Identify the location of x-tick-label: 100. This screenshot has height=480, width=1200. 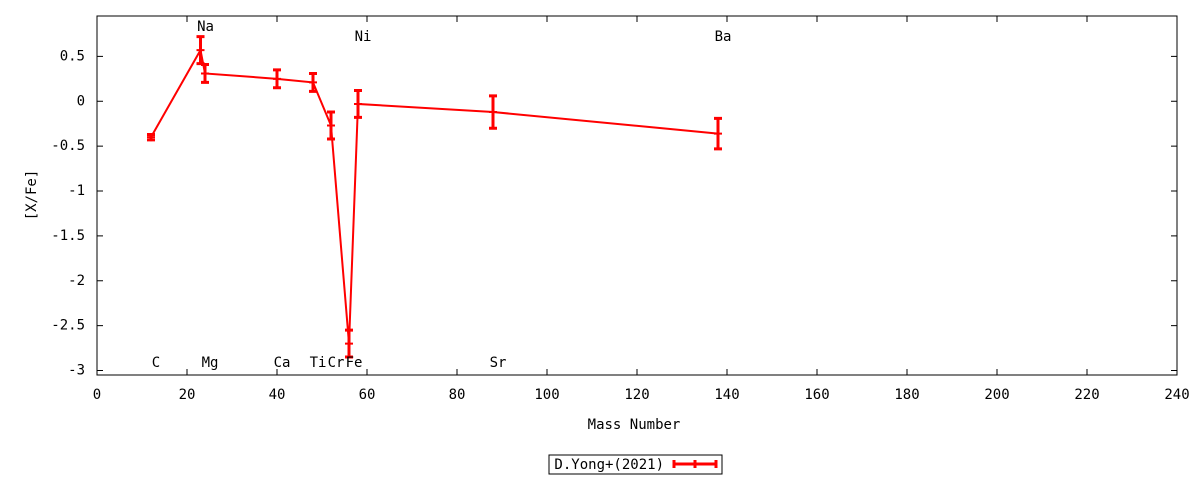
(546, 395).